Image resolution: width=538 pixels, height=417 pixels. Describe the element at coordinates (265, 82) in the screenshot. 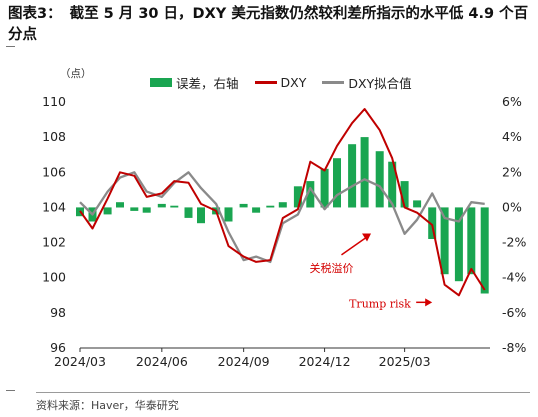

I see `legend-swatch-dxy` at that location.